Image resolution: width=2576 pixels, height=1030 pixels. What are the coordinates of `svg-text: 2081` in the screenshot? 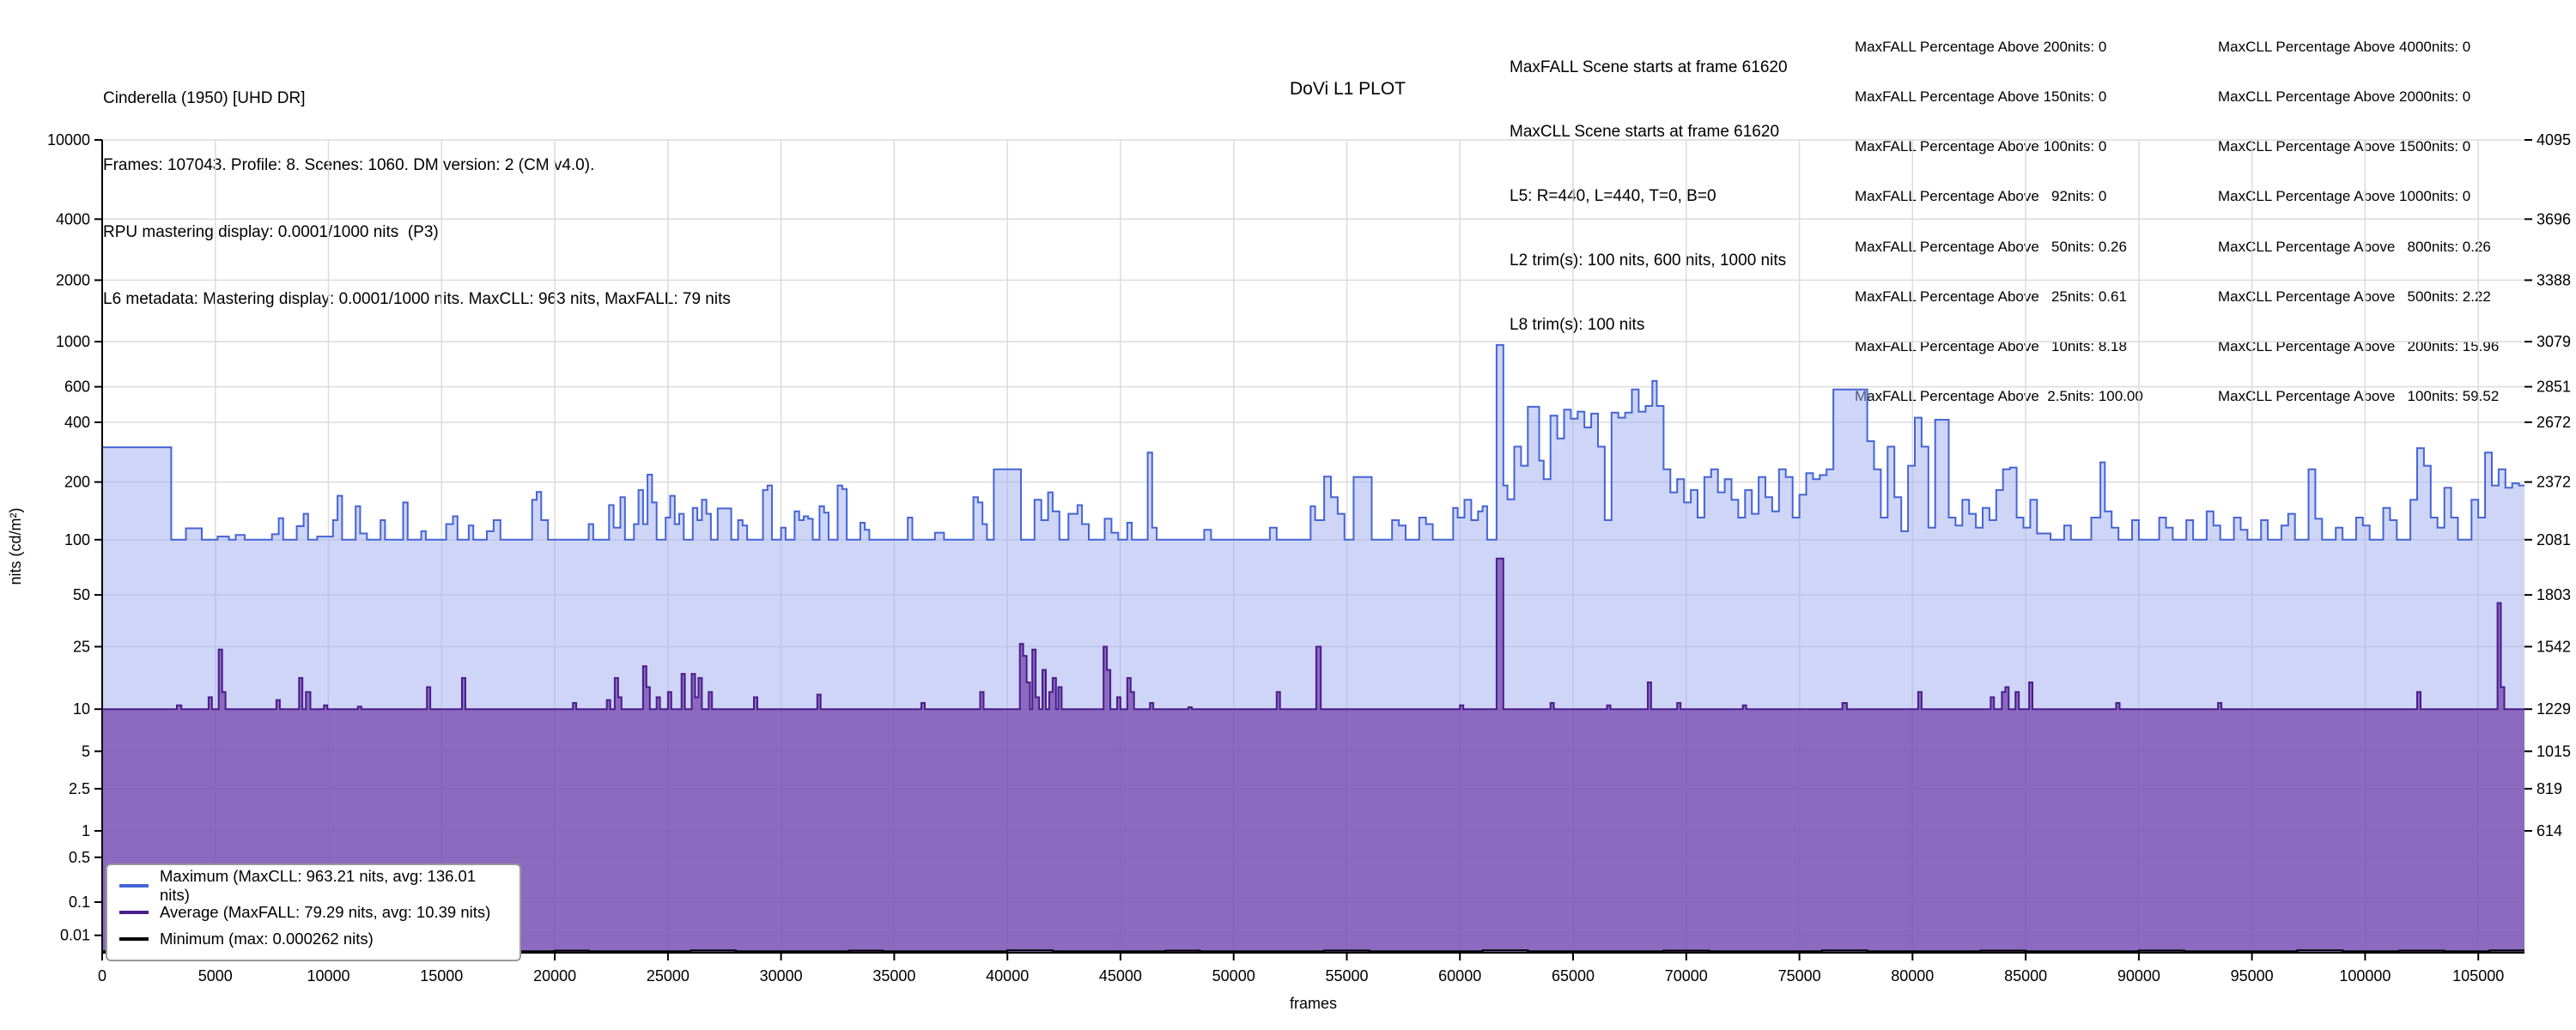 It's located at (2554, 539).